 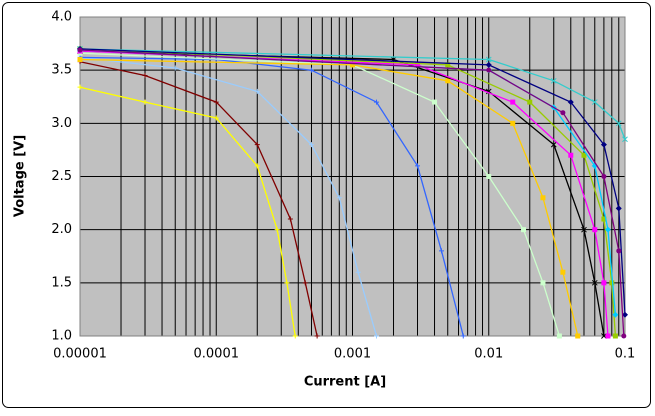 I want to click on x-tick-label: 0.1, so click(x=625, y=354).